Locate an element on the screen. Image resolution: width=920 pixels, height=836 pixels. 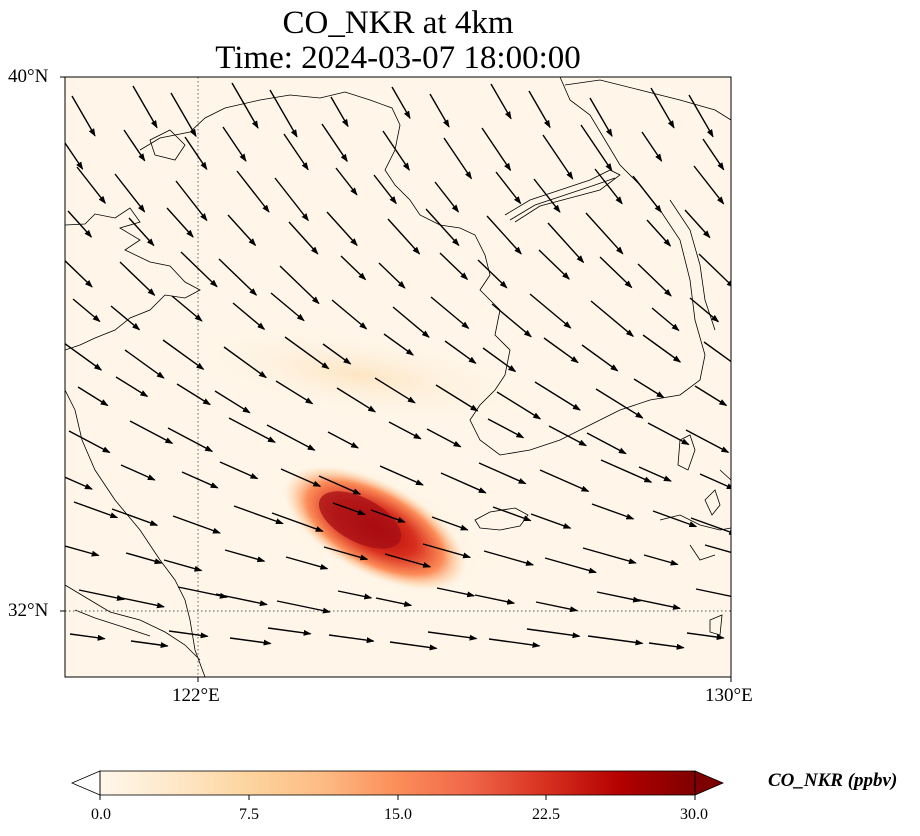
colorbar-label: CO_NKR (ppbv) is located at coordinates (833, 780).